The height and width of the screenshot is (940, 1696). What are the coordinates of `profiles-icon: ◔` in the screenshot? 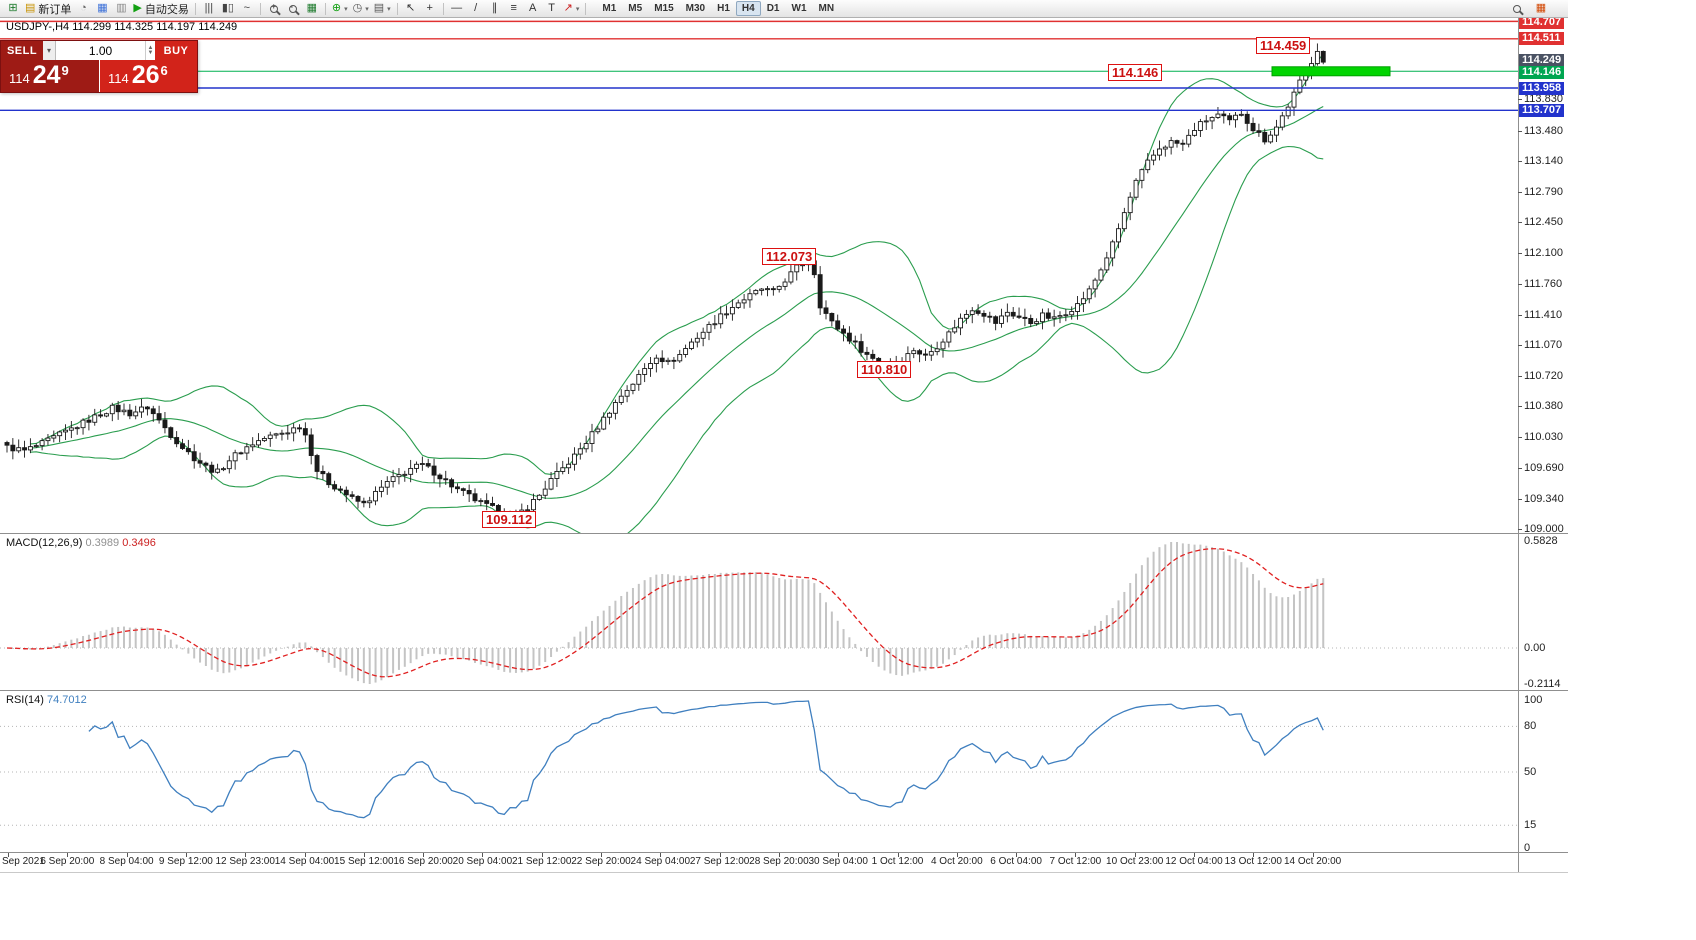 It's located at (83, 8).